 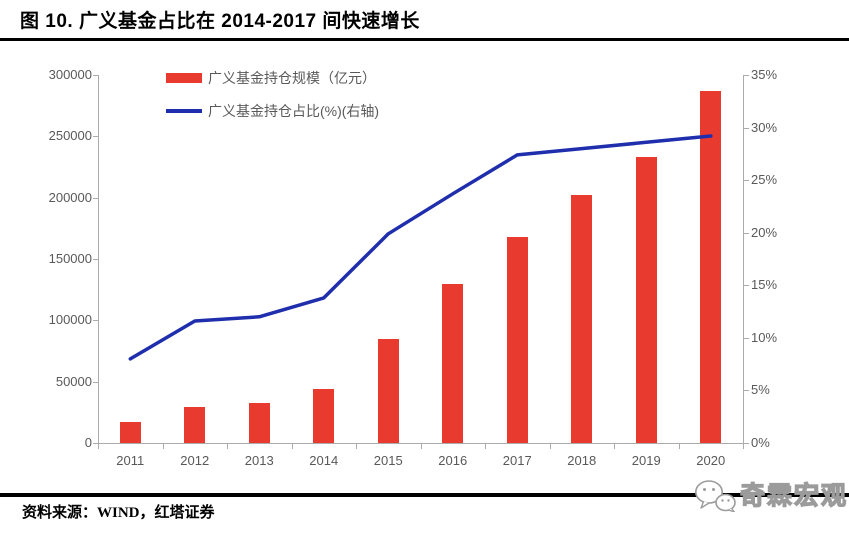 What do you see at coordinates (453, 363) in the screenshot?
I see `bar-2016` at bounding box center [453, 363].